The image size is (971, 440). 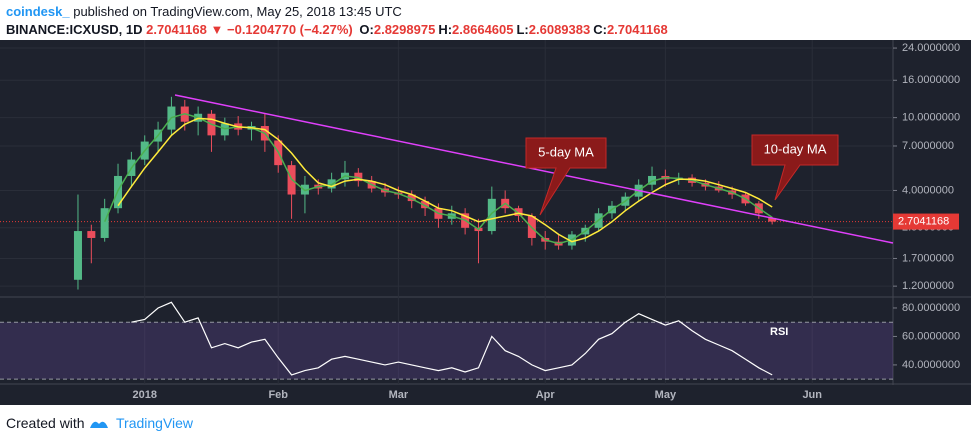 I want to click on price-label-box, so click(x=926, y=221).